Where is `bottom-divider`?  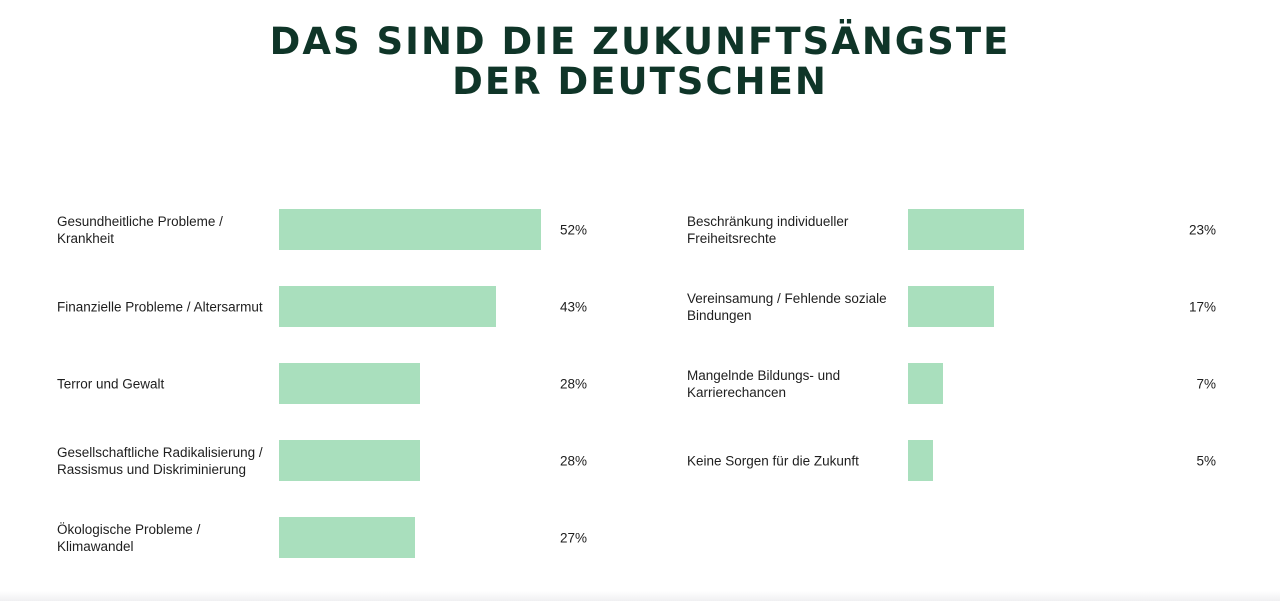
bottom-divider is located at coordinates (640, 596).